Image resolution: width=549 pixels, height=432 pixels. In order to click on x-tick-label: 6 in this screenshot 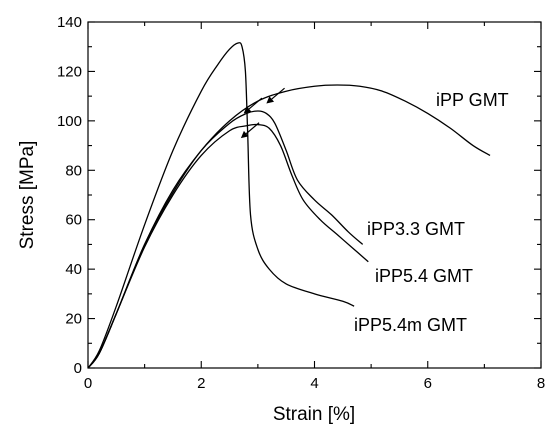, I will do `click(428, 383)`.